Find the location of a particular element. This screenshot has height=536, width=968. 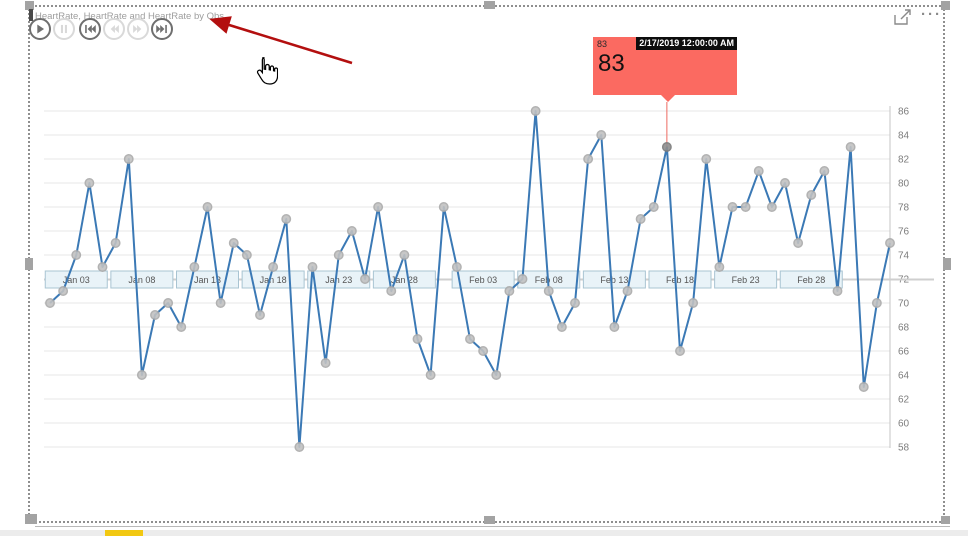

y-axis-label: 78 is located at coordinates (904, 208).